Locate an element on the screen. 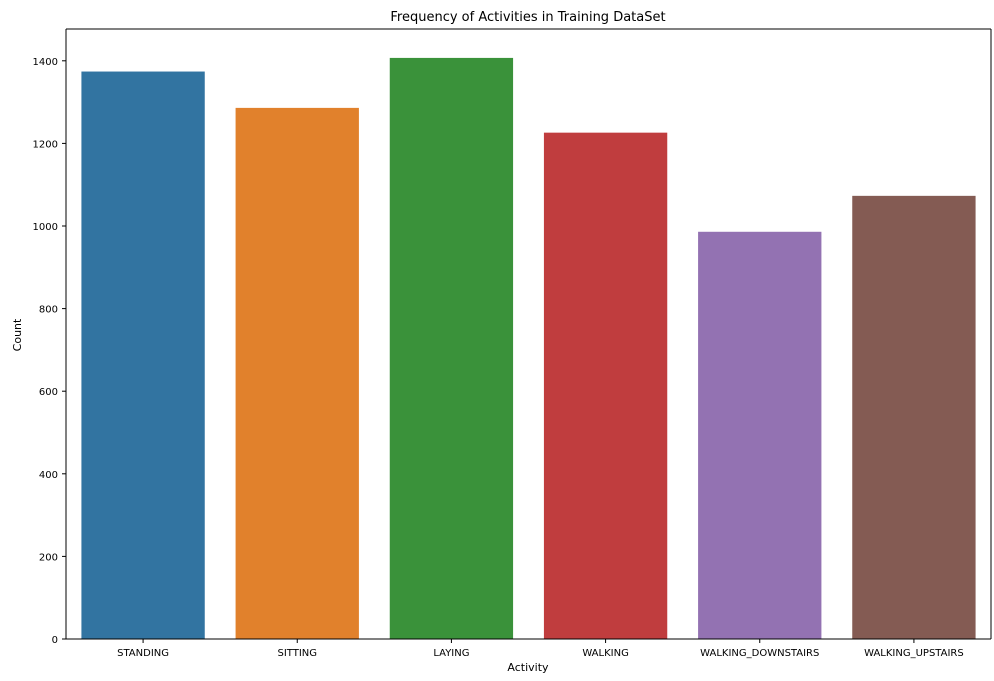  x-tick-label: STANDING is located at coordinates (143, 653).